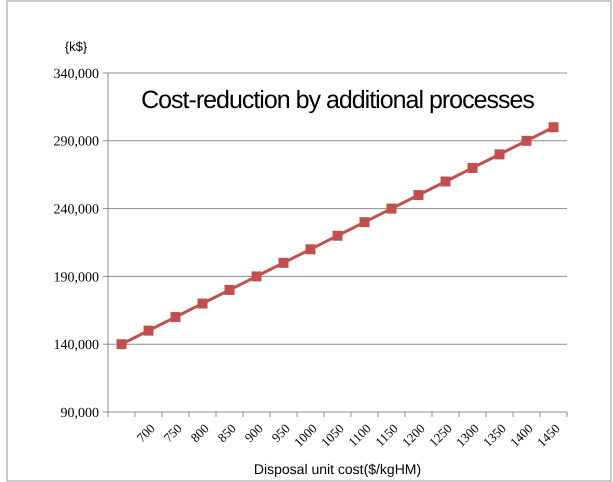 The width and height of the screenshot is (613, 482). Describe the element at coordinates (338, 469) in the screenshot. I see `x-axis-title: Disposal unit cost($/kgHM)` at that location.